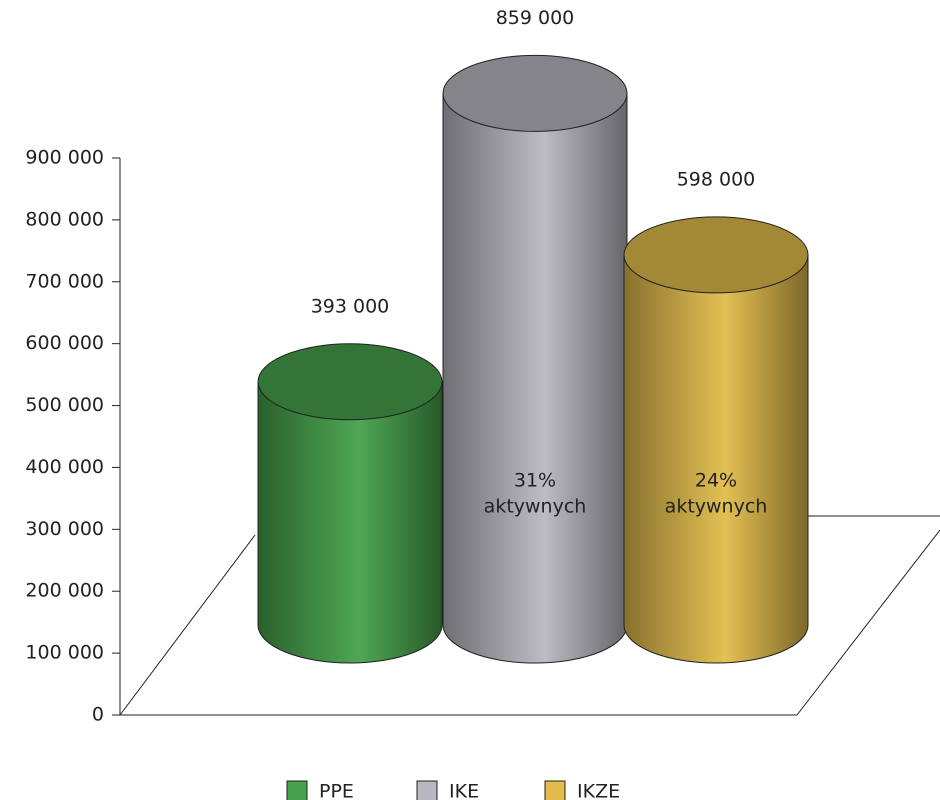 The width and height of the screenshot is (940, 800). Describe the element at coordinates (98, 715) in the screenshot. I see `y-tick-label: 0` at that location.